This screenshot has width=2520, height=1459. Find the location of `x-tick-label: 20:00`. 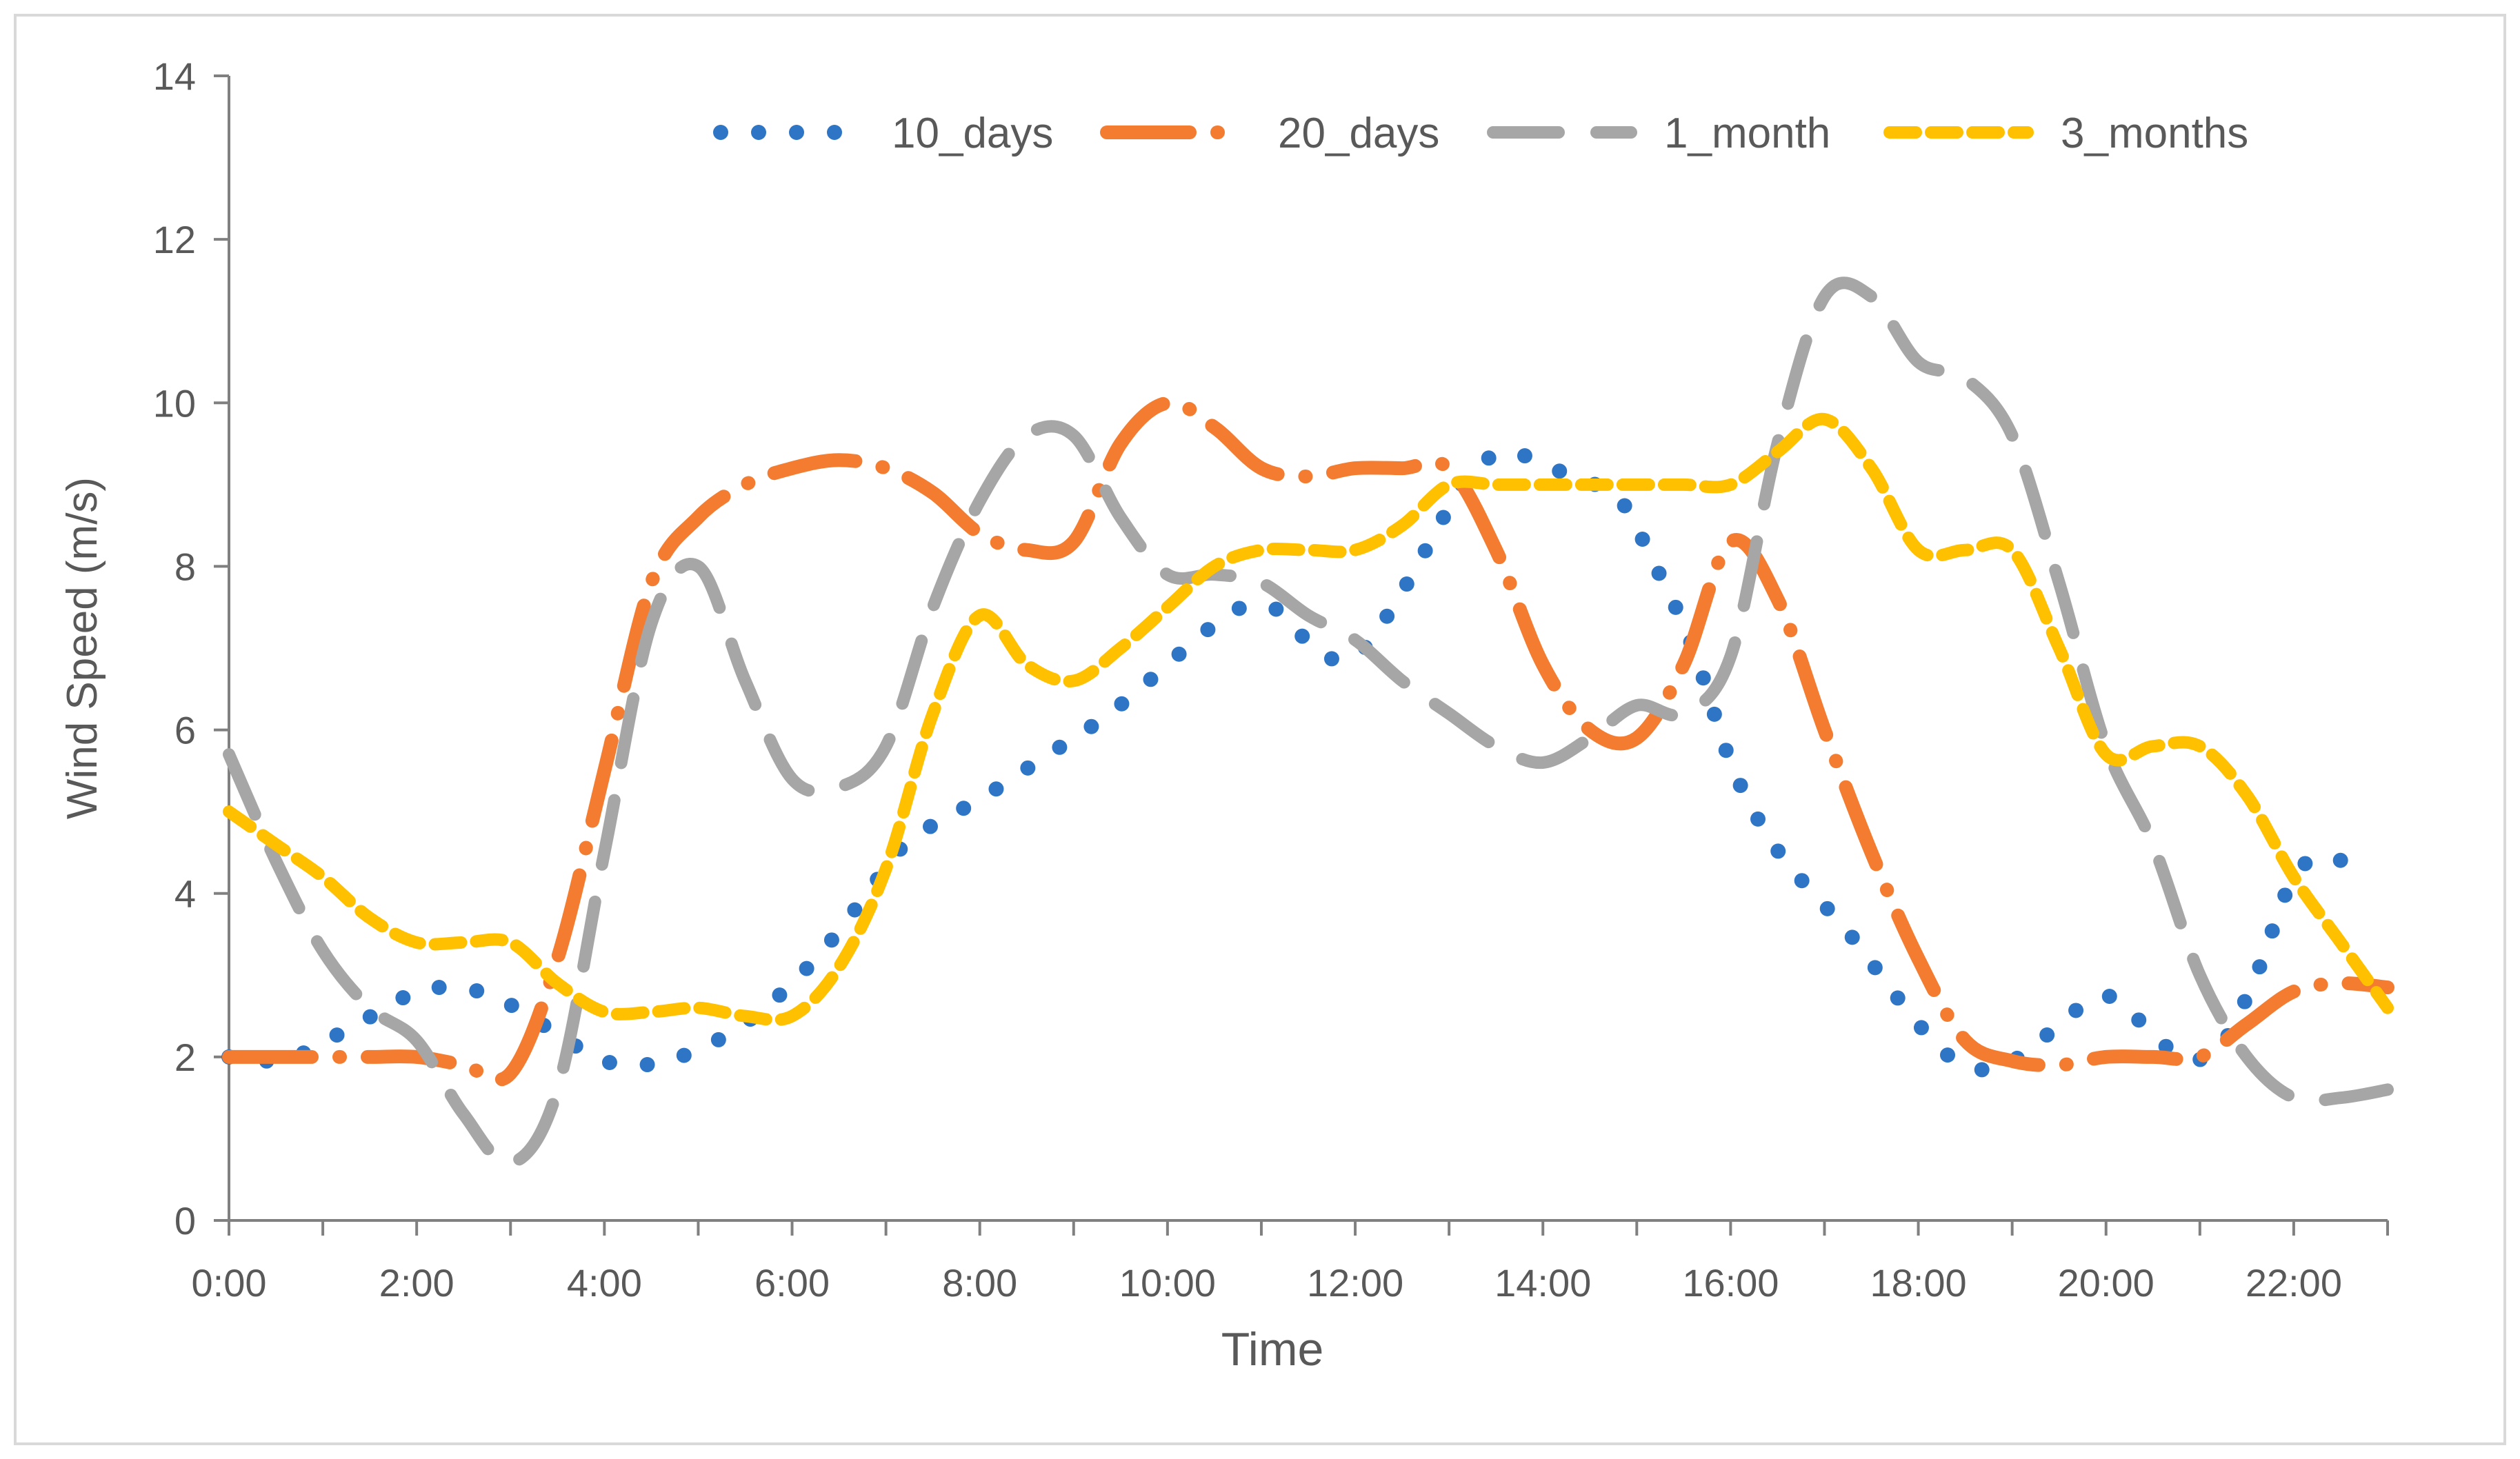

x-tick-label: 20:00 is located at coordinates (2106, 1283).